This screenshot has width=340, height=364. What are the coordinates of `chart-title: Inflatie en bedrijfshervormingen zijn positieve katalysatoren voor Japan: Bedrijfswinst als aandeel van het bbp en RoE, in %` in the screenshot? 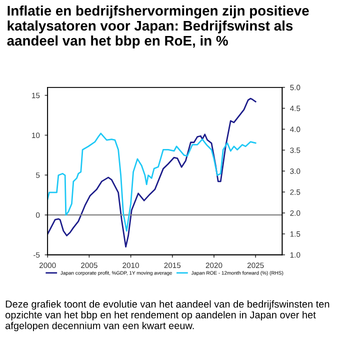 It's located at (158, 26).